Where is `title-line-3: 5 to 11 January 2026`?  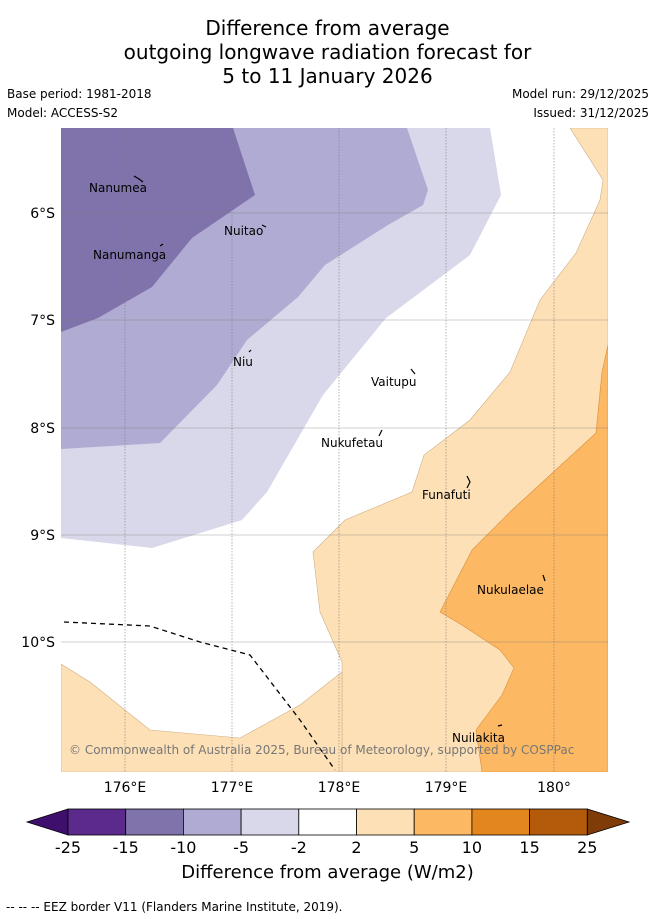
title-line-3: 5 to 11 January 2026 is located at coordinates (327, 76).